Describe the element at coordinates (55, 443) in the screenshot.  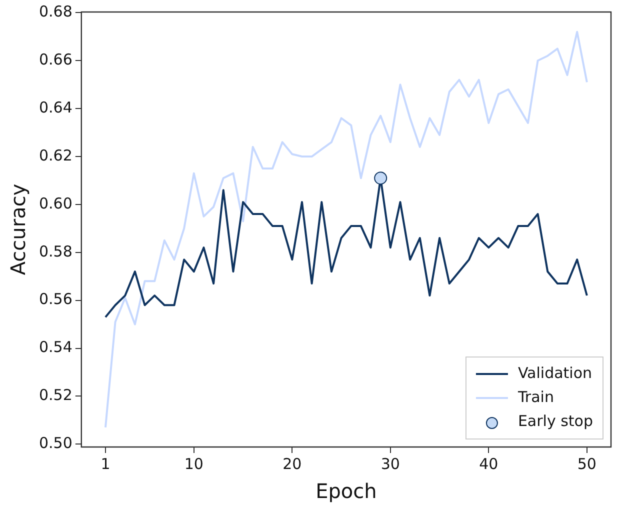
I see `y-tick-label: 0.50` at that location.